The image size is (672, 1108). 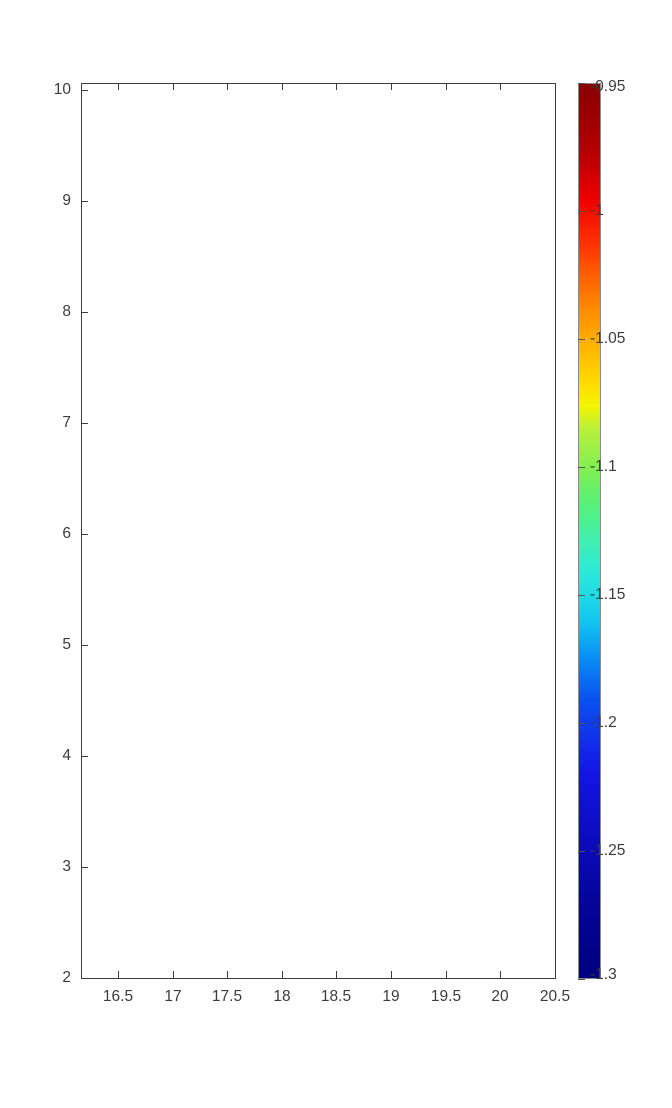 I want to click on x-tick-label: 17, so click(x=173, y=996).